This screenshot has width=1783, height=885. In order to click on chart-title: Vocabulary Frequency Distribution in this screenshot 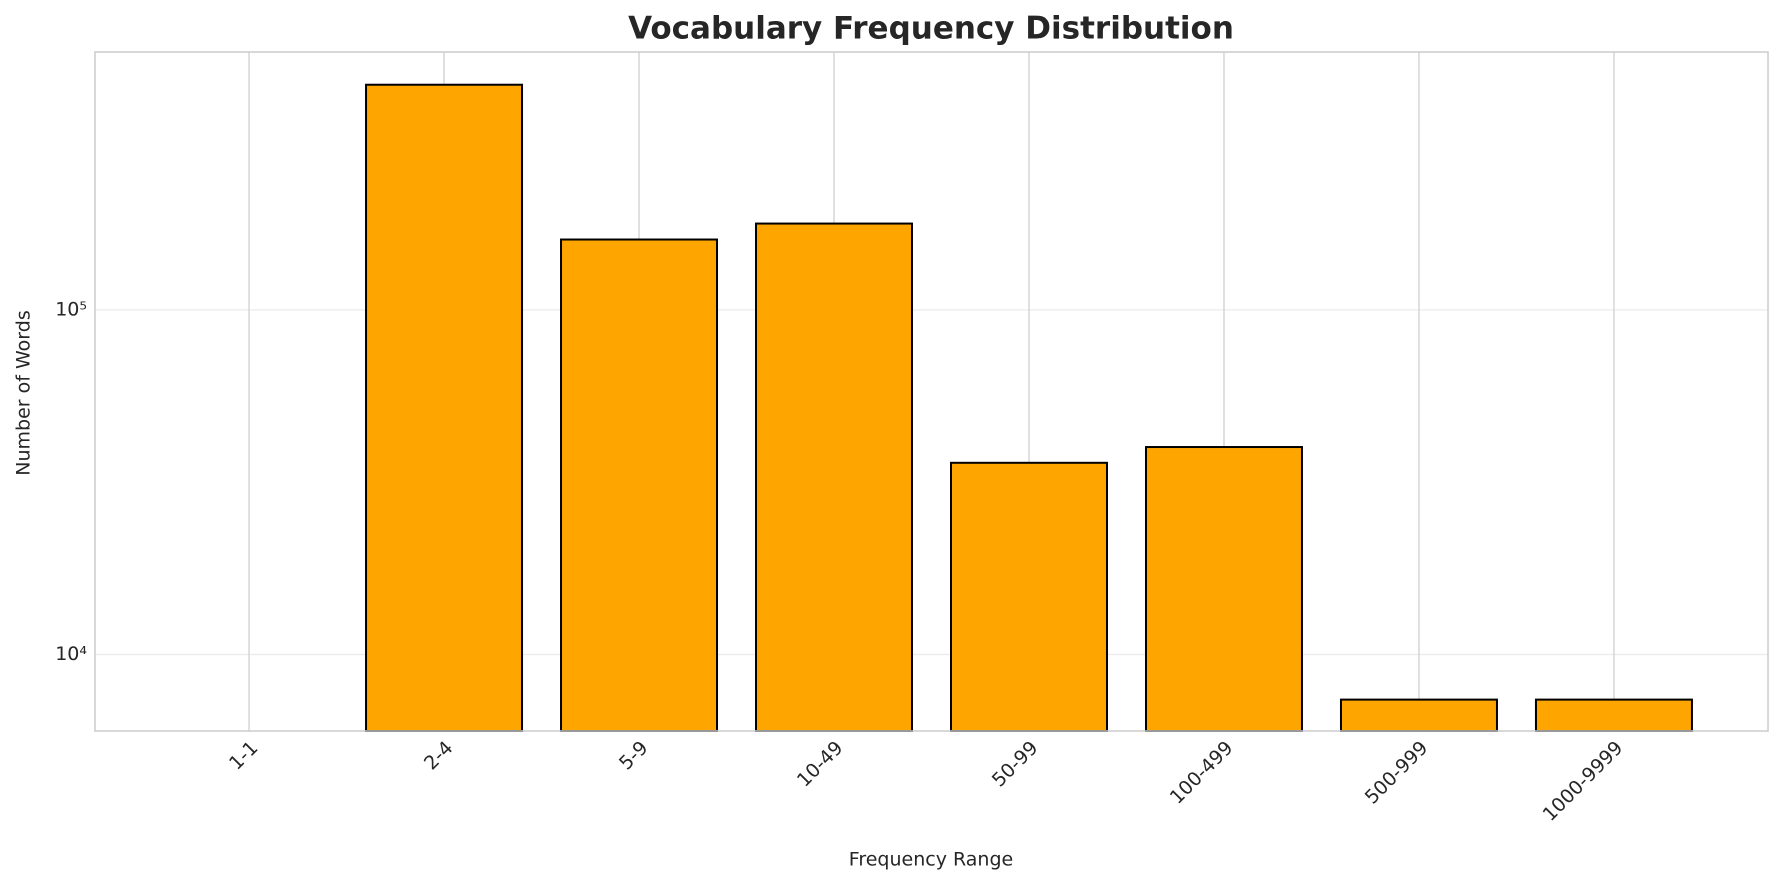, I will do `click(931, 29)`.